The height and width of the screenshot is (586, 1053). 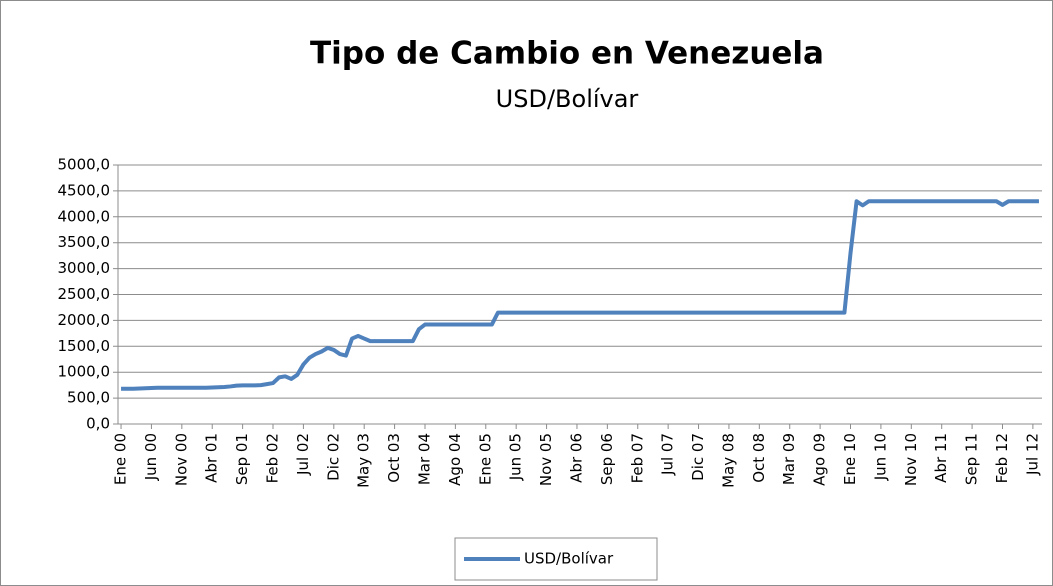 I want to click on x-tick-label: Sep 06, so click(x=607, y=459).